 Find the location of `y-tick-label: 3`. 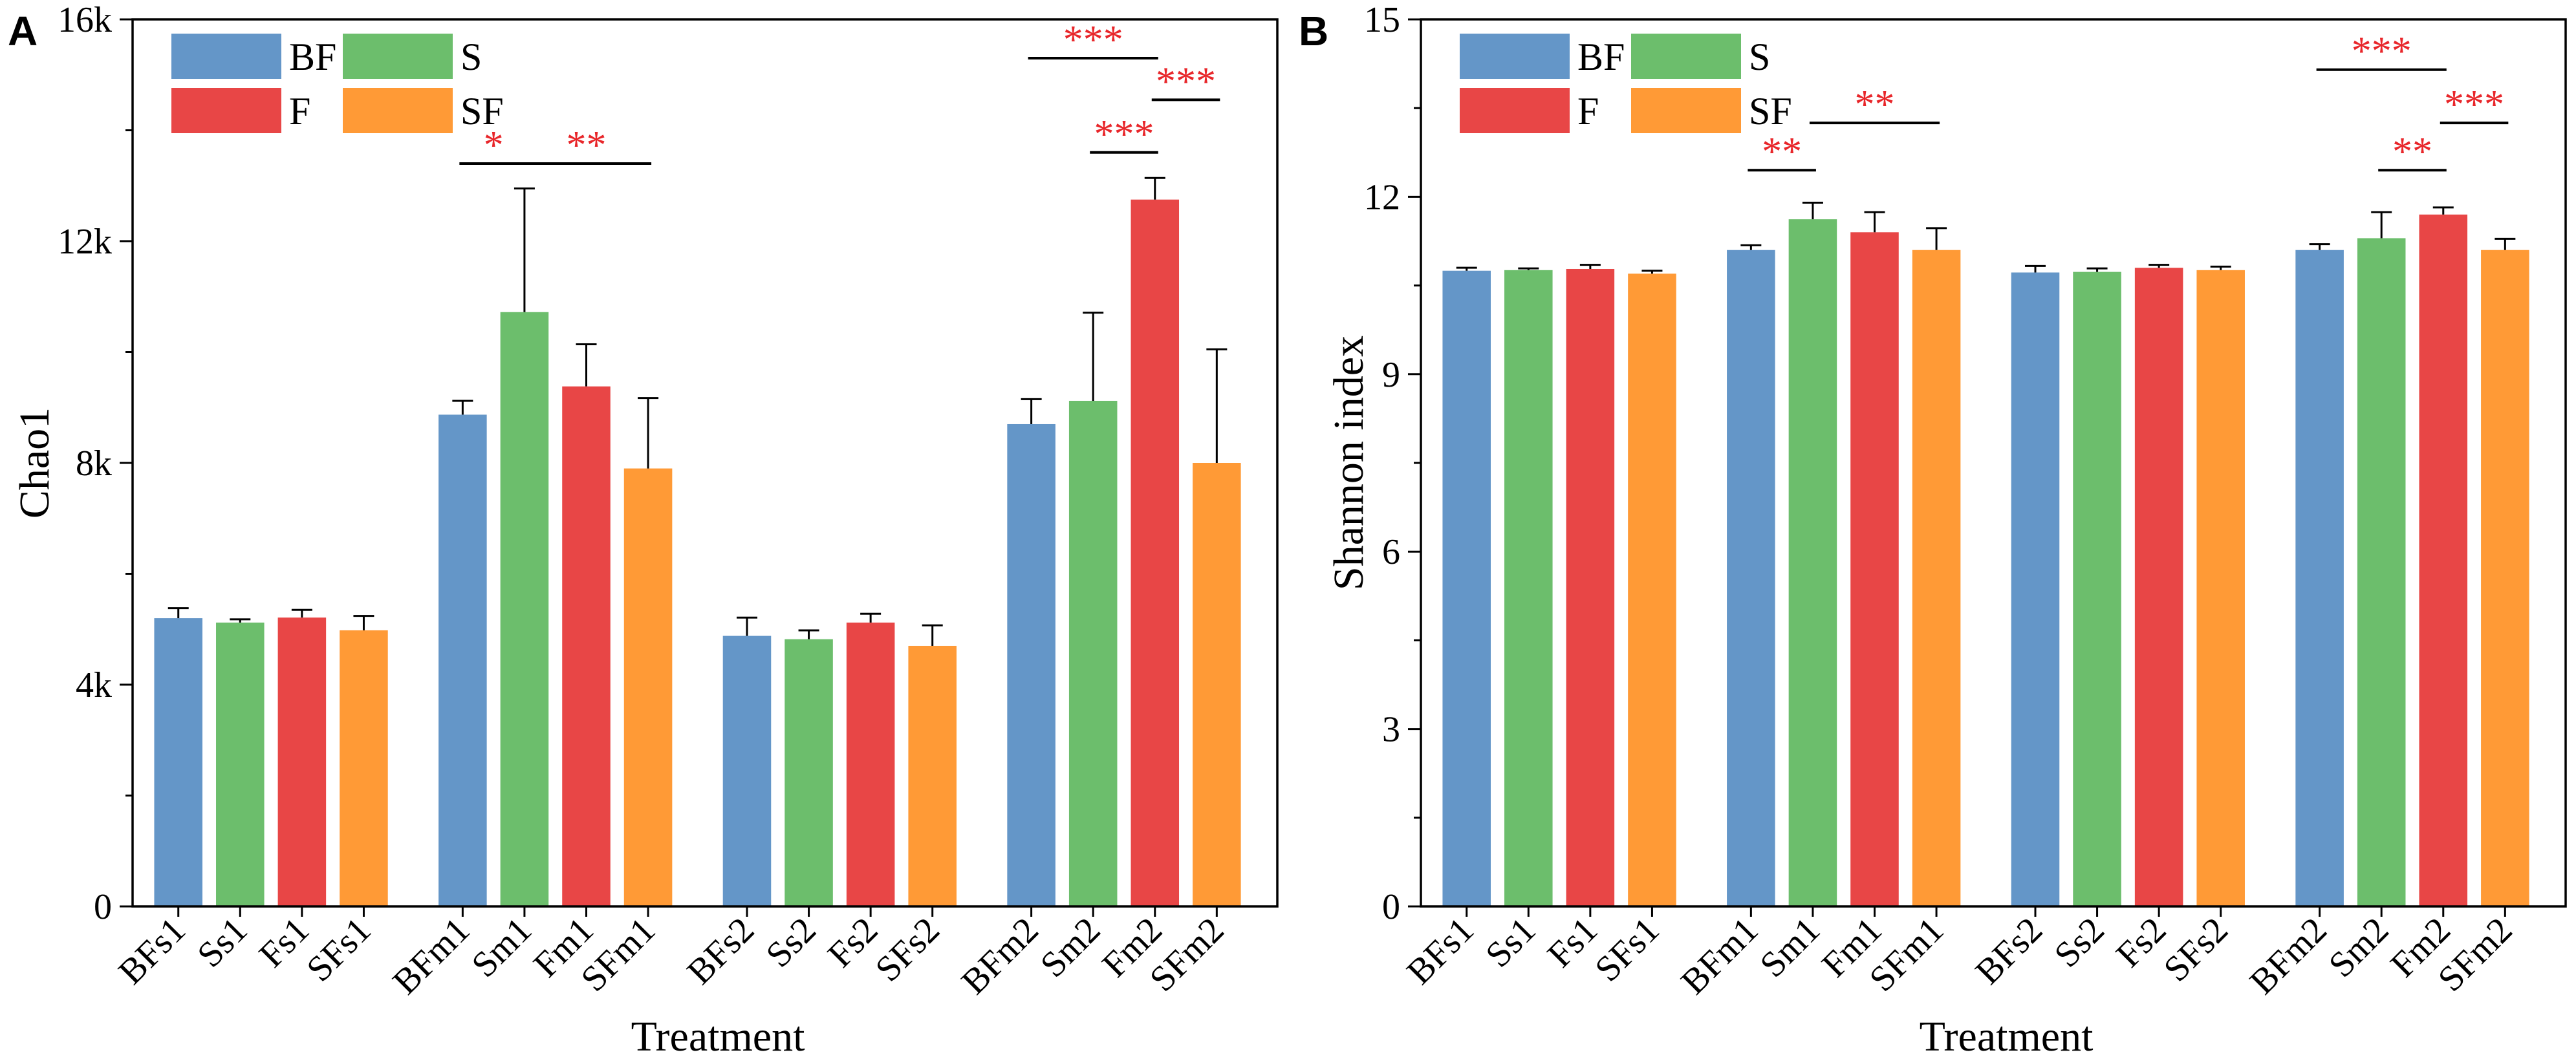

y-tick-label: 3 is located at coordinates (1391, 730).